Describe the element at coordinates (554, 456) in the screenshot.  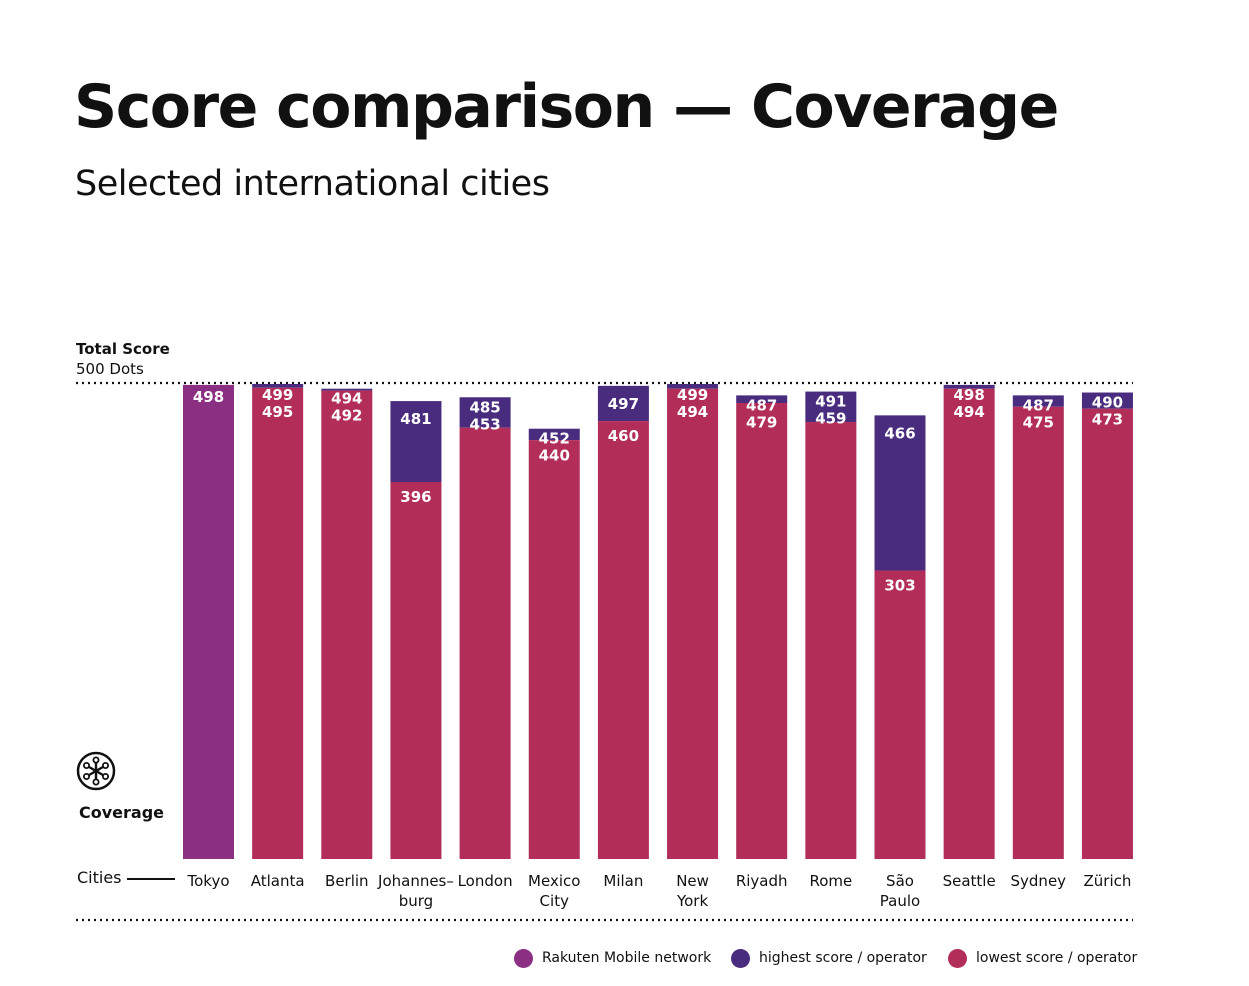
I see `data-label-lowest: 440` at that location.